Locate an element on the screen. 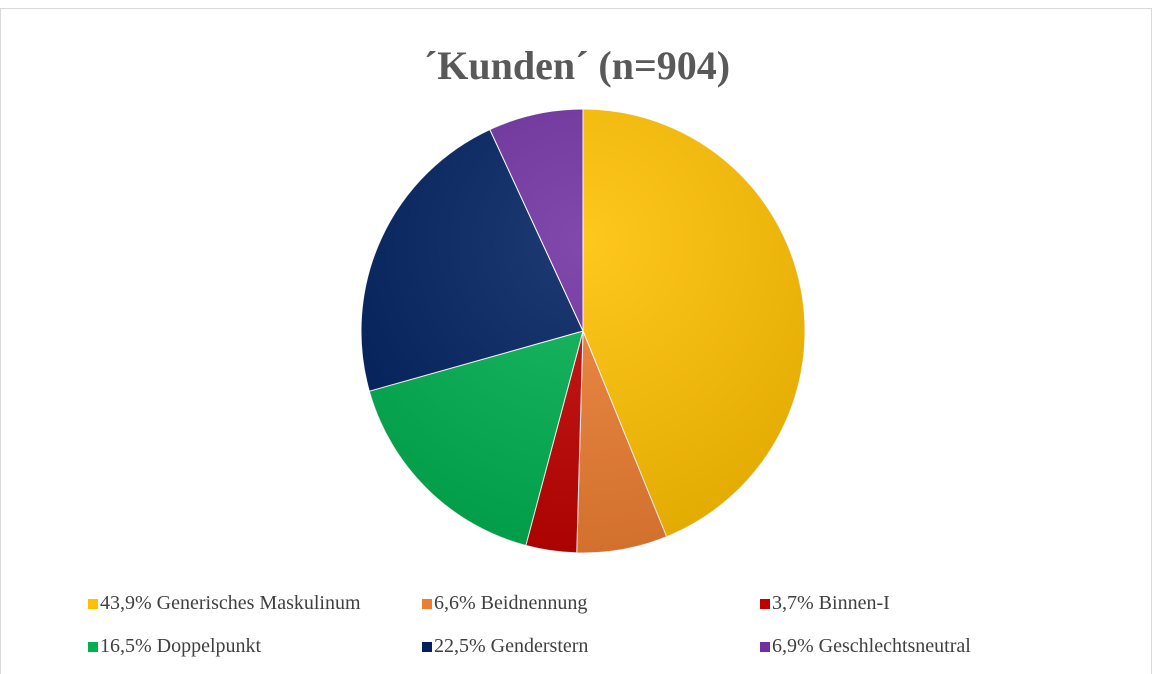 This screenshot has height=674, width=1153. legend-label: Beidnennung is located at coordinates (534, 603).